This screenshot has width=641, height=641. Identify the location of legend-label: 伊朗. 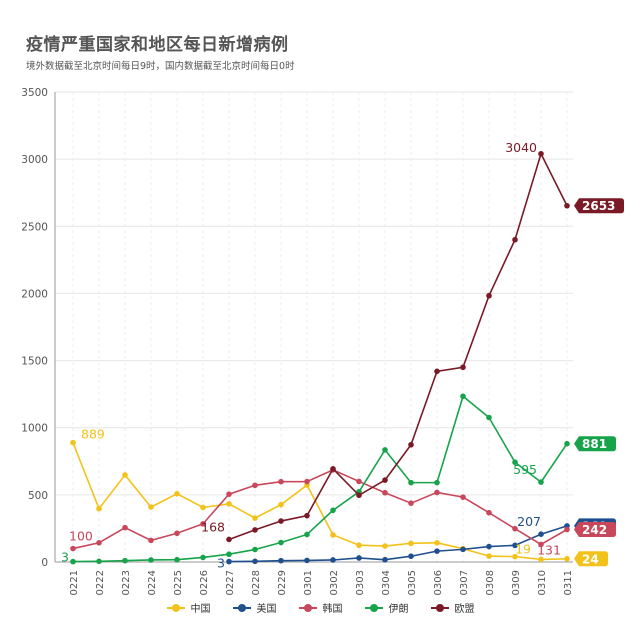
(398, 609).